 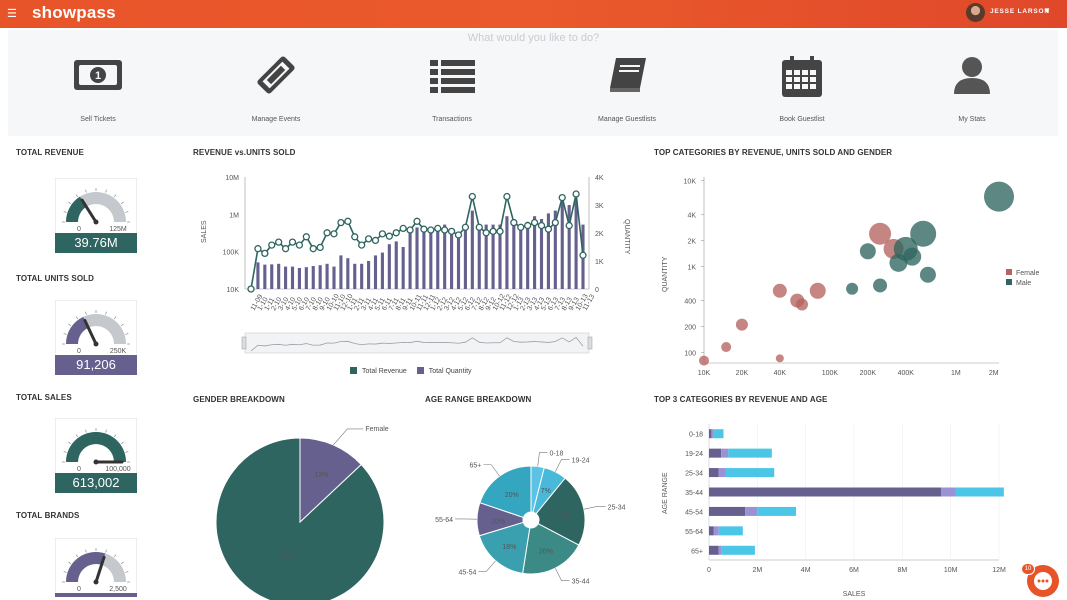 I want to click on manage-guestlists-action: Manage Guestlists, so click(x=627, y=89).